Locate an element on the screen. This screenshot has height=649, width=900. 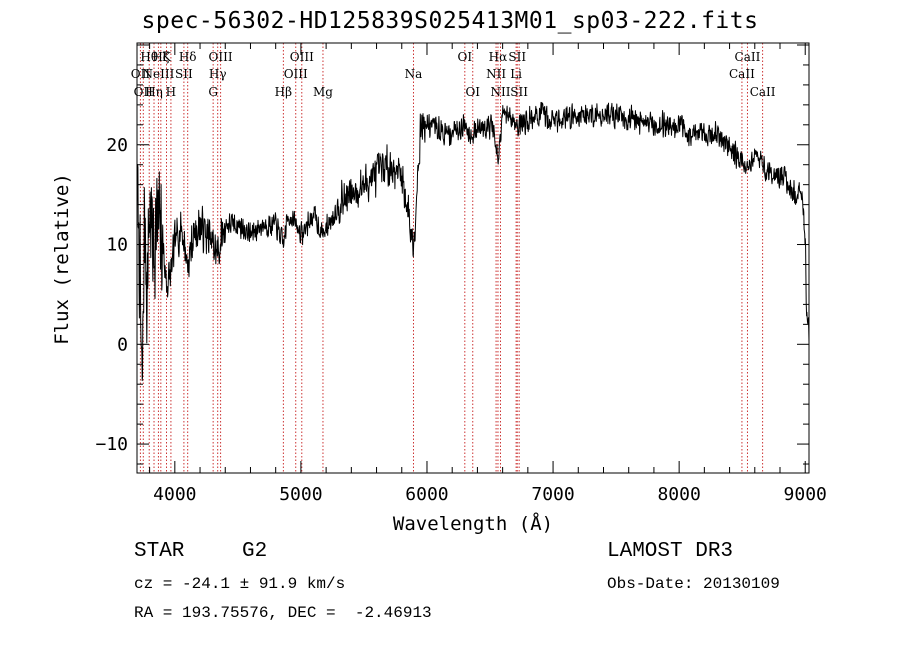
line-label-21: Hα is located at coordinates (498, 57).